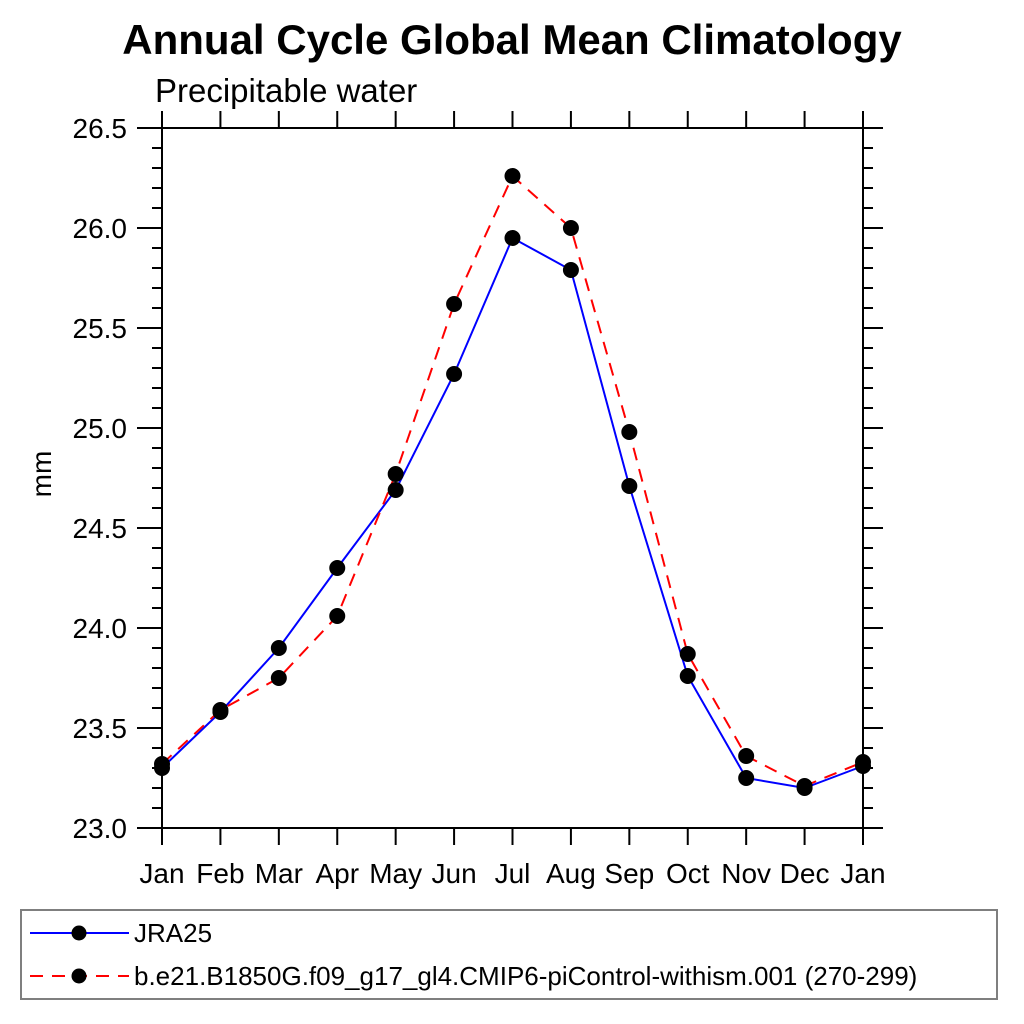 The height and width of the screenshot is (1024, 1024). I want to click on x-tick-label: Oct, so click(688, 873).